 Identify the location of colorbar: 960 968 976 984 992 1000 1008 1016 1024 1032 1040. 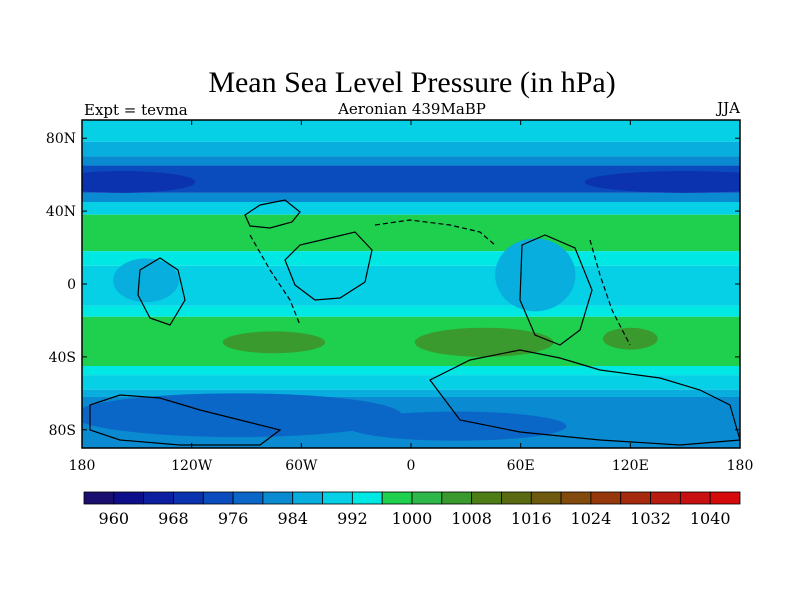
(412, 509).